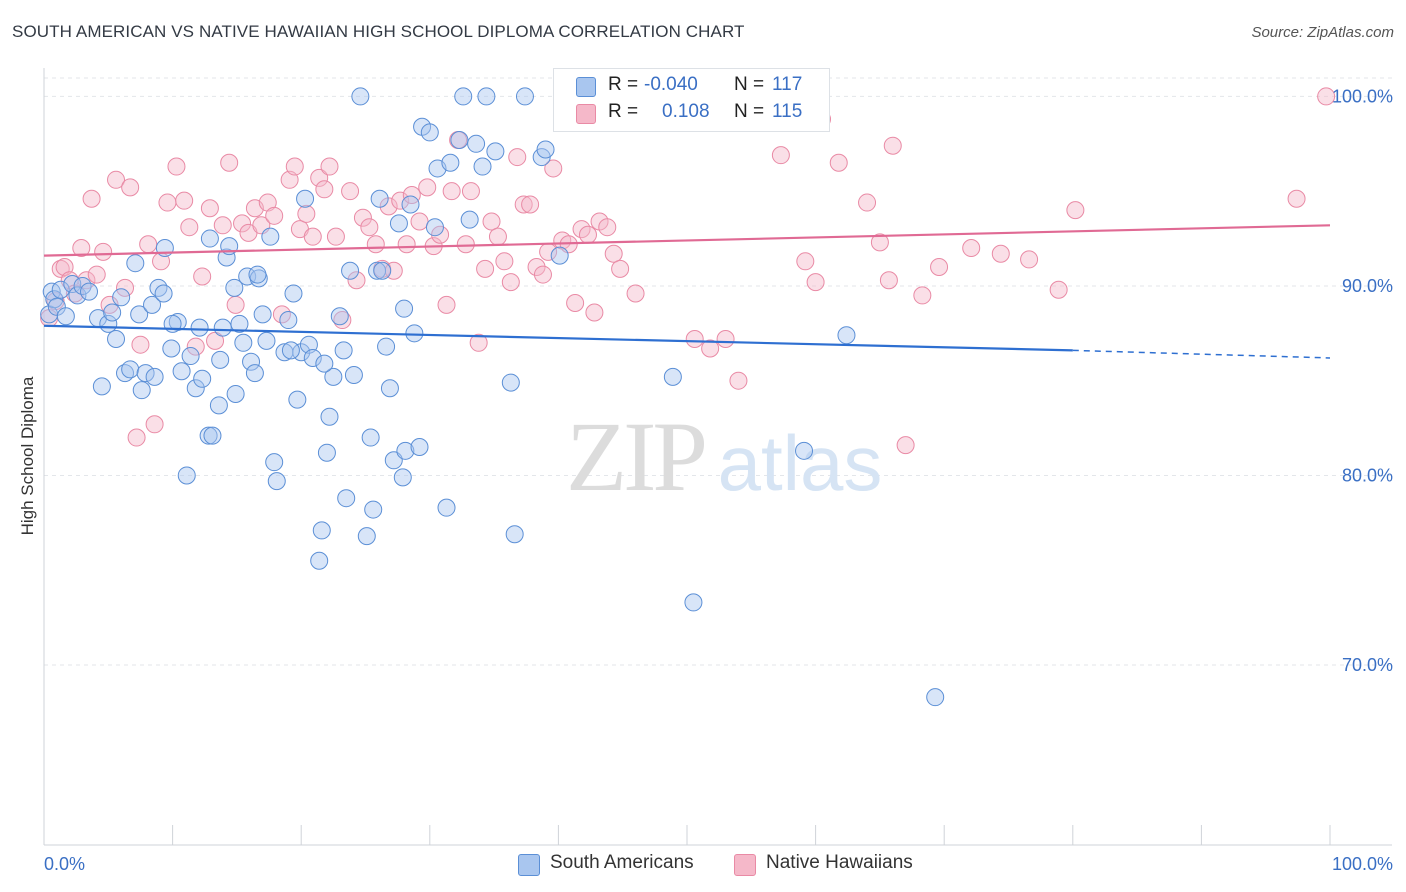 The height and width of the screenshot is (892, 1406). I want to click on watermark-atlas: atlas, so click(800, 463).